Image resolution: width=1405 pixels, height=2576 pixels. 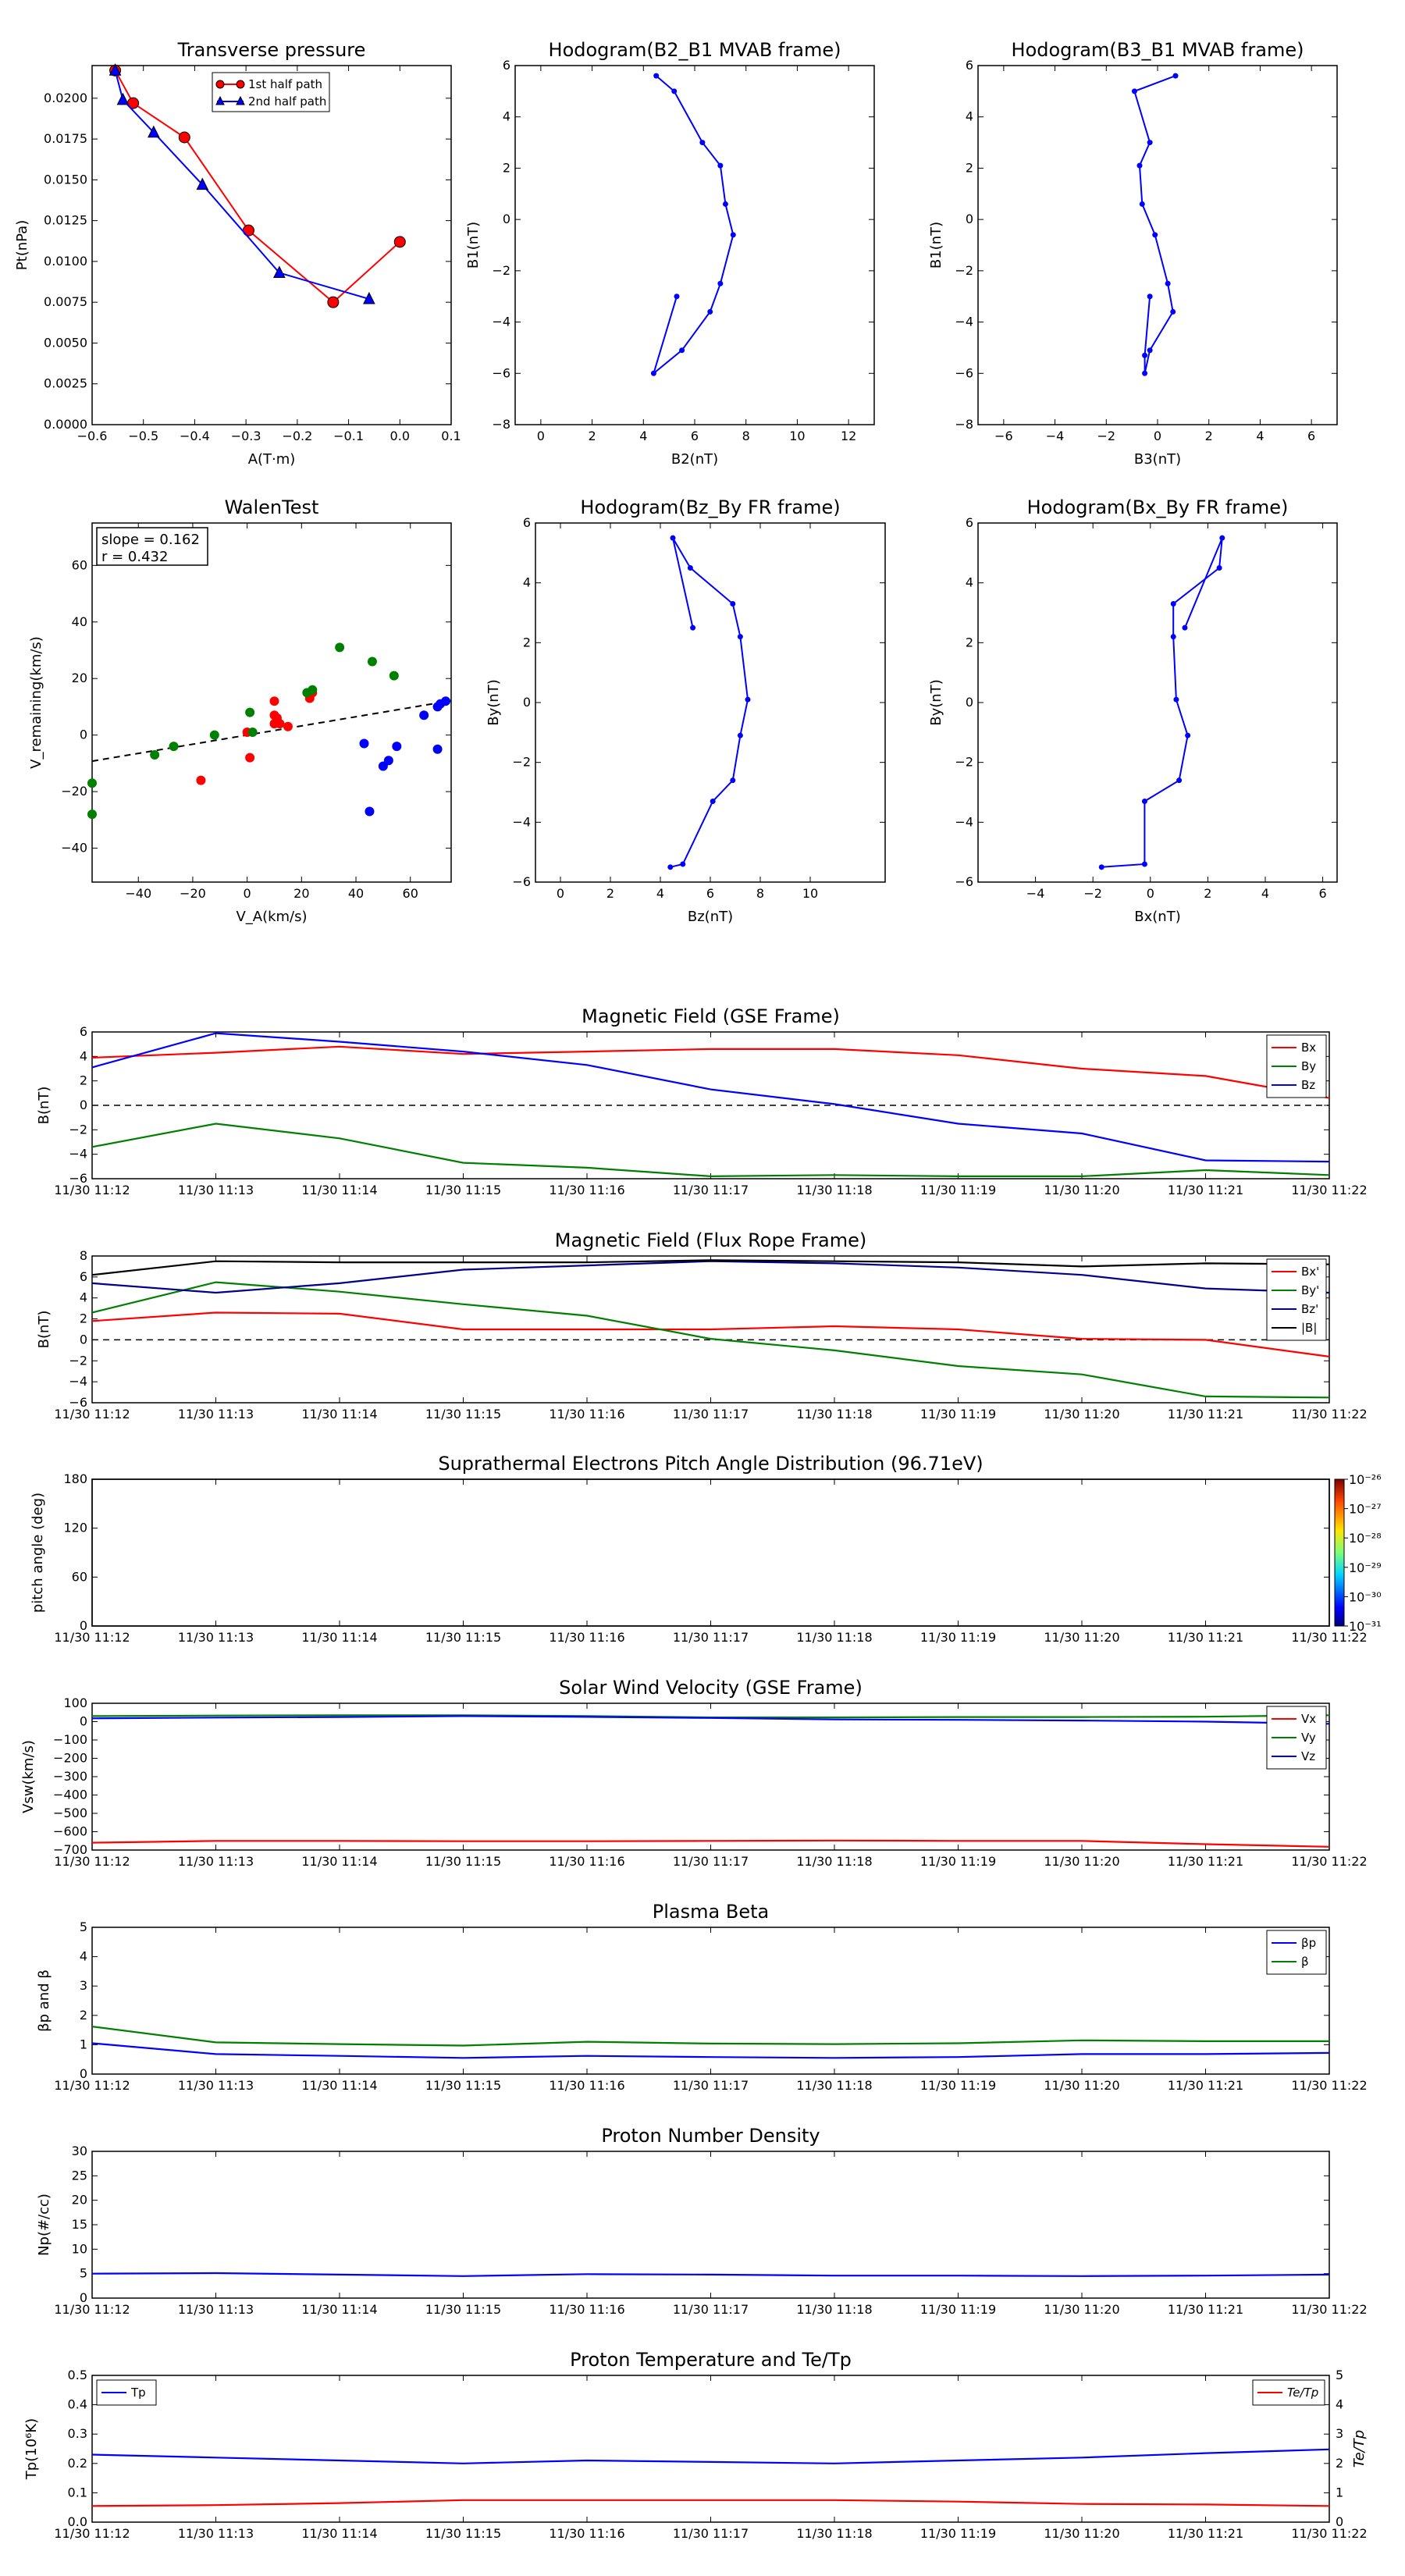 What do you see at coordinates (1308, 1066) in the screenshot?
I see `mag_gse-legend-label: By` at bounding box center [1308, 1066].